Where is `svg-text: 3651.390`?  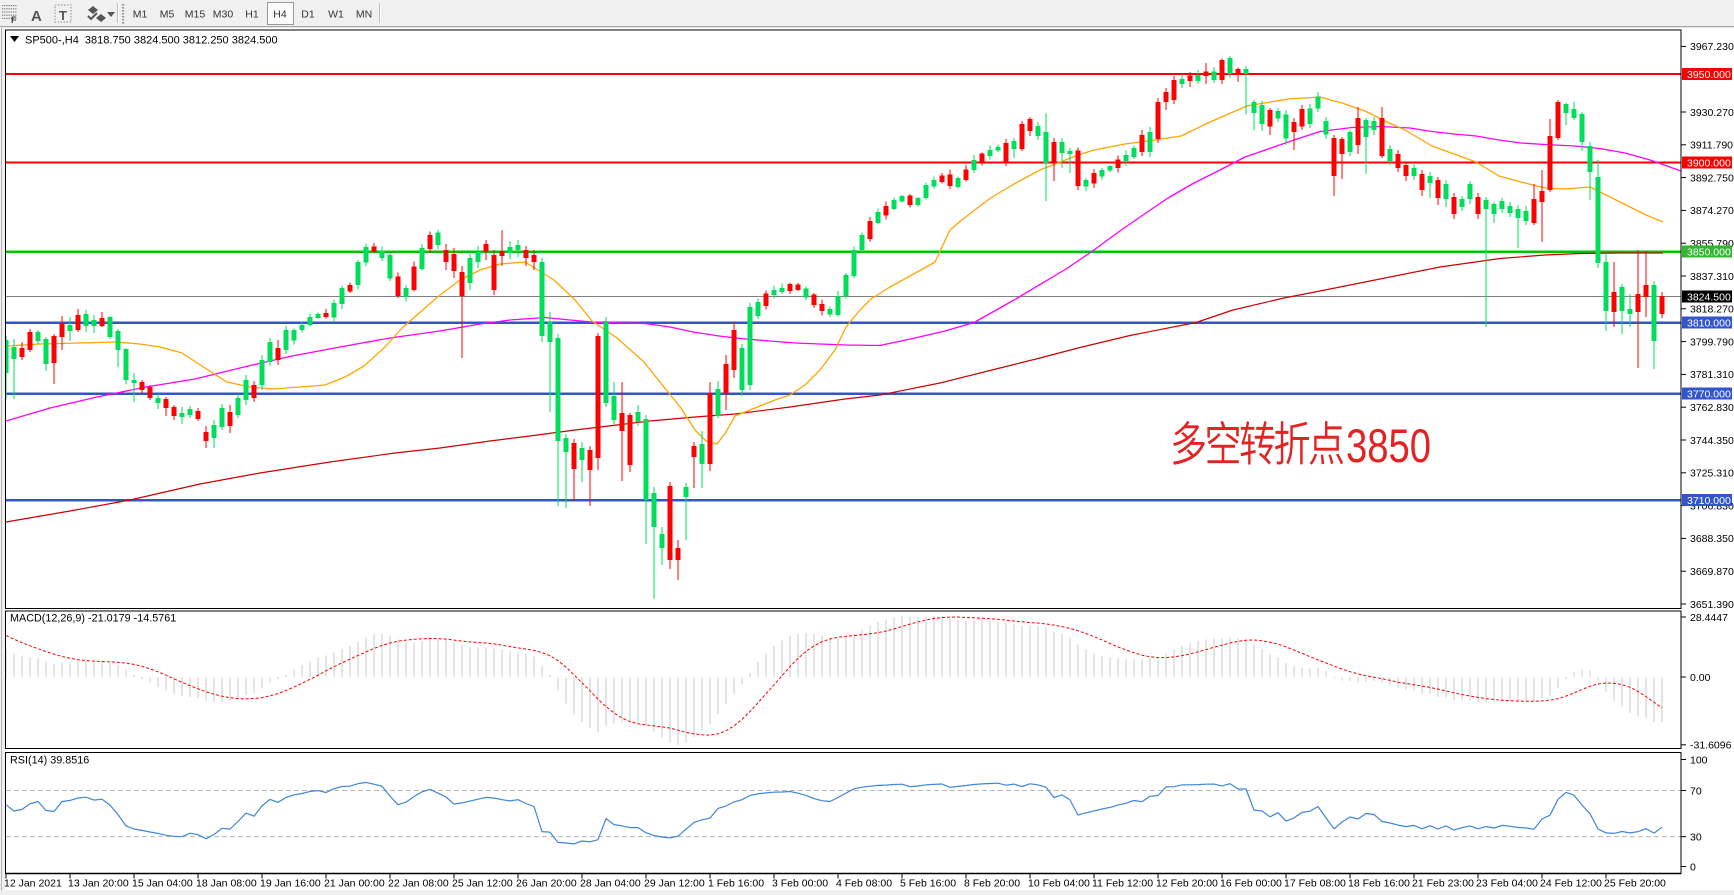
svg-text: 3651.390 is located at coordinates (1712, 605).